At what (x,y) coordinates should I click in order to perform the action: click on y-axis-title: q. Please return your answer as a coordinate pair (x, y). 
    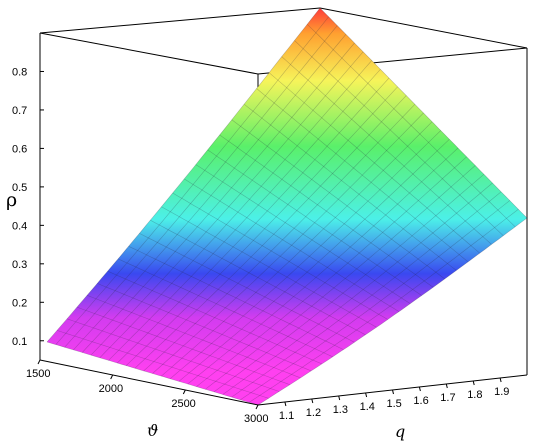
    Looking at the image, I should click on (400, 431).